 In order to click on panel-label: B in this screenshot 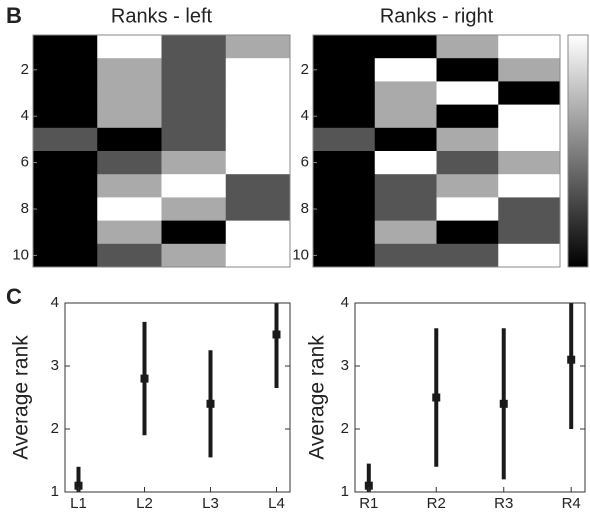, I will do `click(14, 15)`.